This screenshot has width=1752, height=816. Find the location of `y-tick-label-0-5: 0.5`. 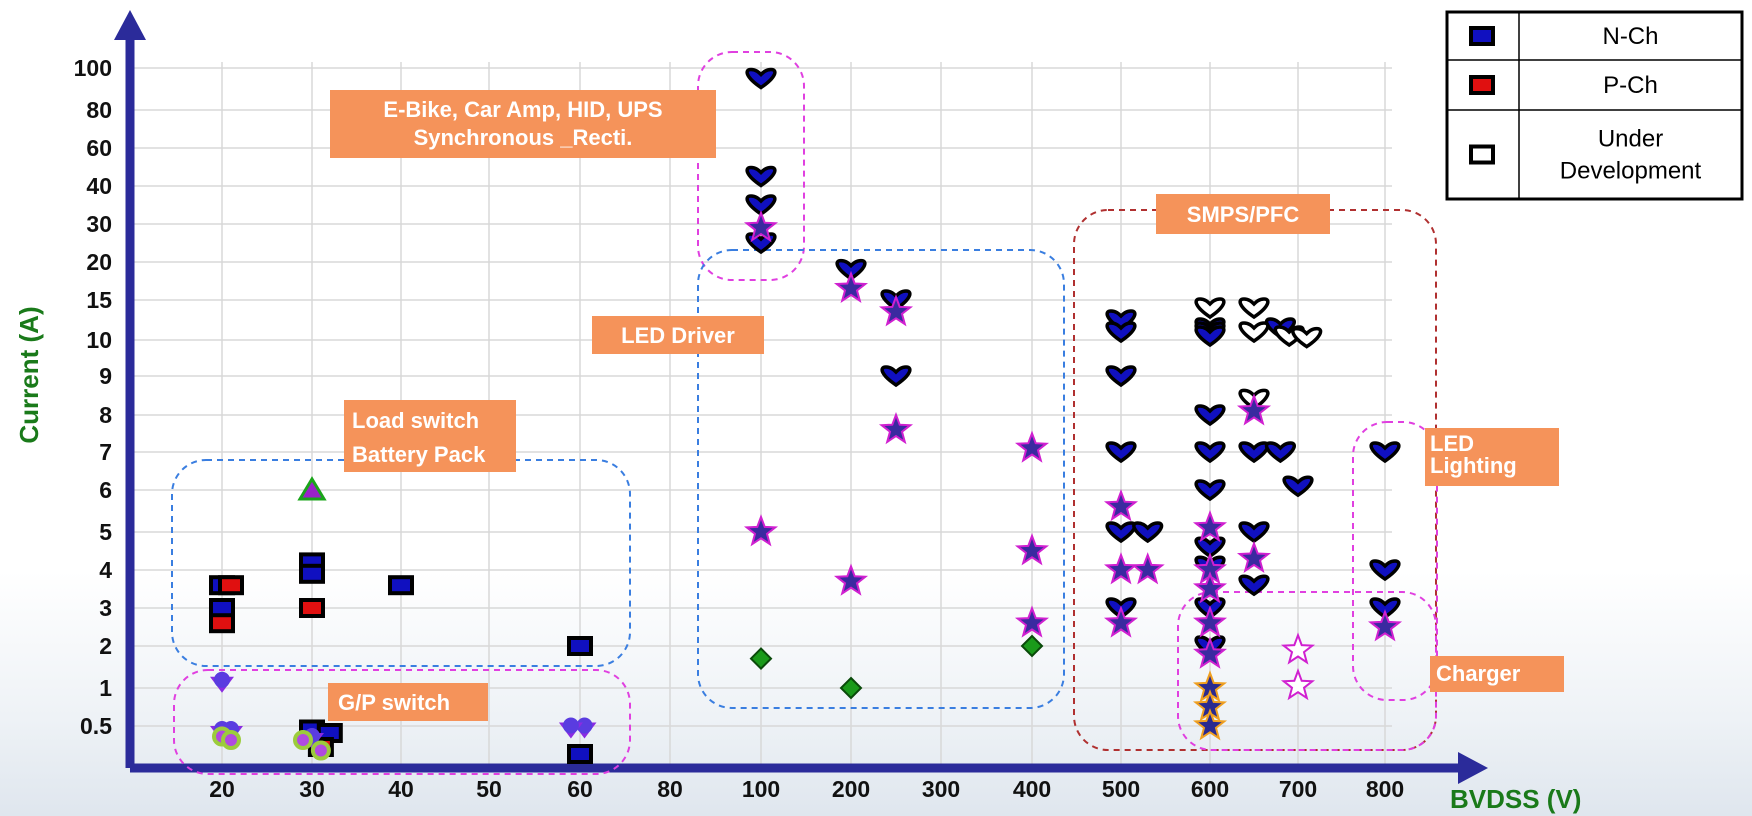

y-tick-label-0-5: 0.5 is located at coordinates (96, 726).